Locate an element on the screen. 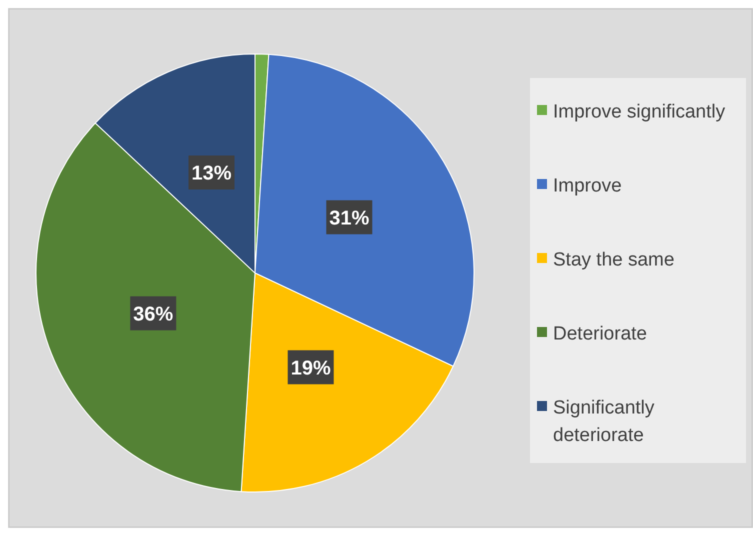  legend-label: Deteriorate is located at coordinates (600, 334).